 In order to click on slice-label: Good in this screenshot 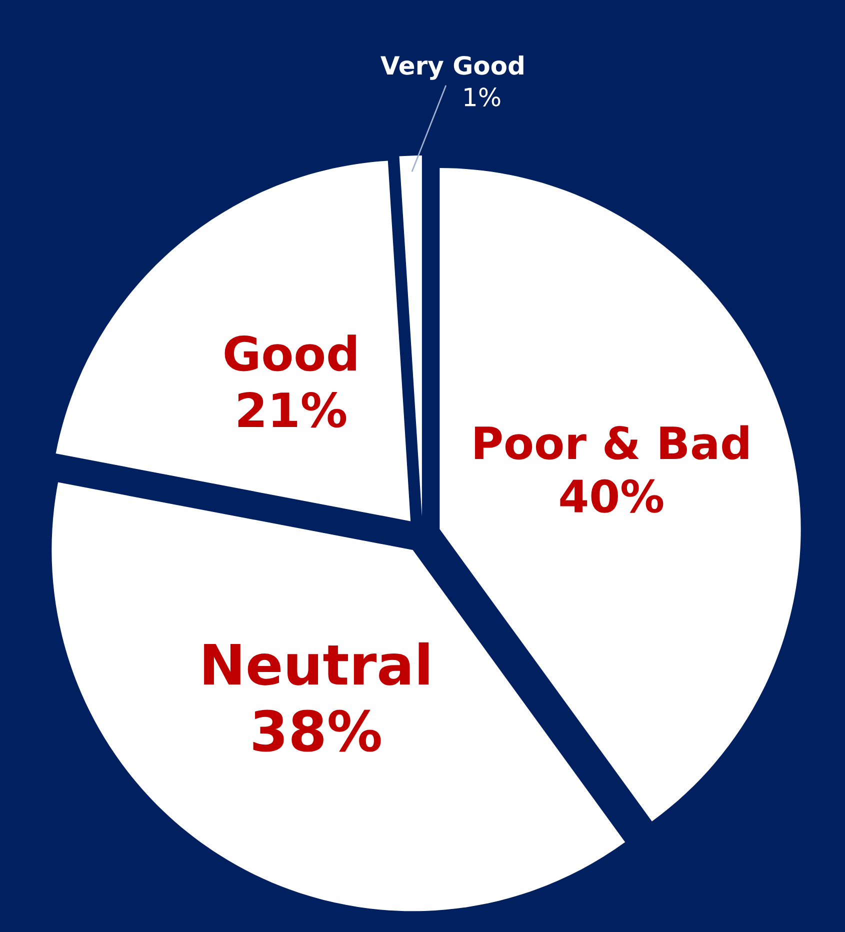, I will do `click(290, 353)`.